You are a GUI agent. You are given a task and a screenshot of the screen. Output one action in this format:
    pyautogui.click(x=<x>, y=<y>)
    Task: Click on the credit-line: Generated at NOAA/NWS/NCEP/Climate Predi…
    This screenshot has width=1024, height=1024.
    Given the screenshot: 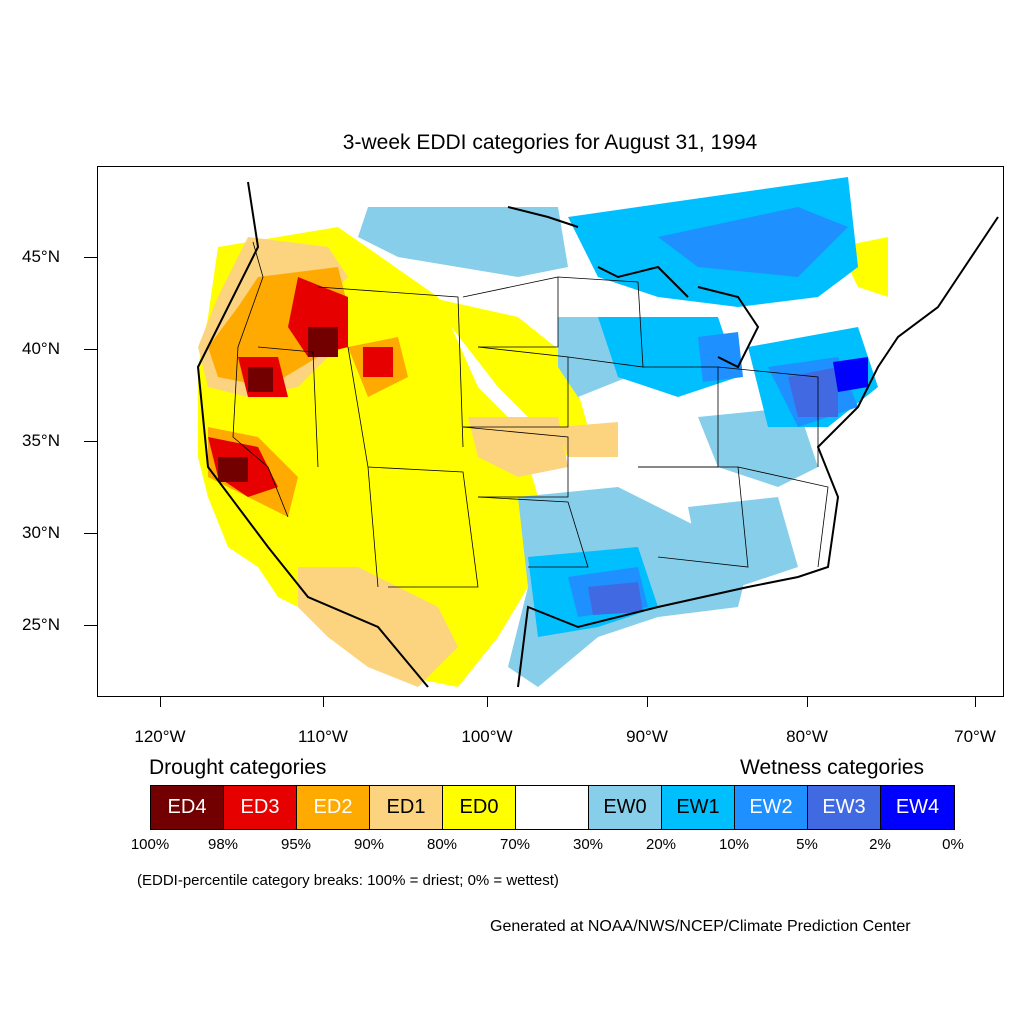 What is the action you would take?
    pyautogui.click(x=700, y=926)
    